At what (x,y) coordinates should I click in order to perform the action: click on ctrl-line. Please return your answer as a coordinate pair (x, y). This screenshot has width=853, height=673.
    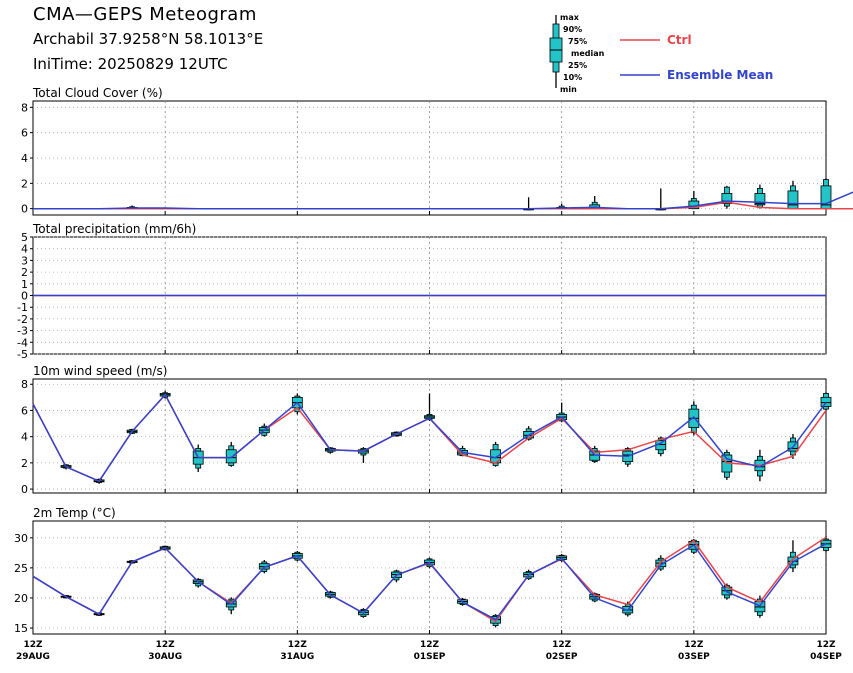
    Looking at the image, I should click on (429, 579).